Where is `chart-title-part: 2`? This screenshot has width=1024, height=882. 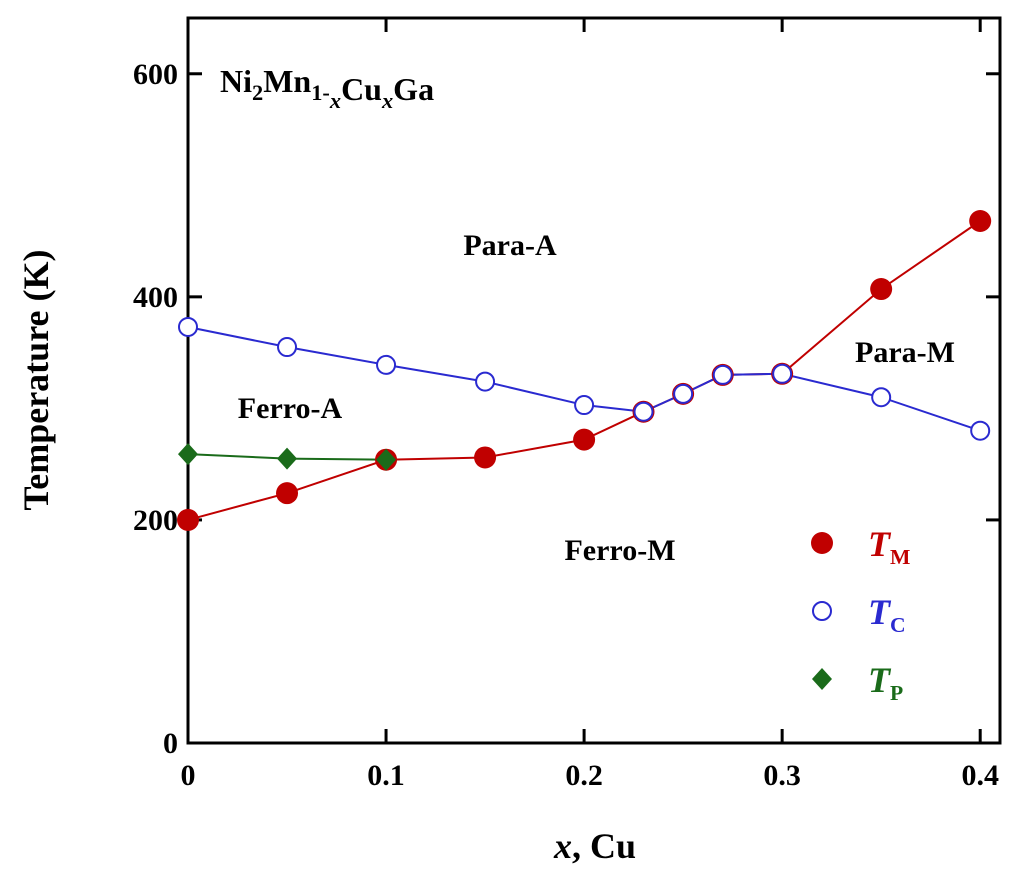
chart-title-part: 2 is located at coordinates (257, 92).